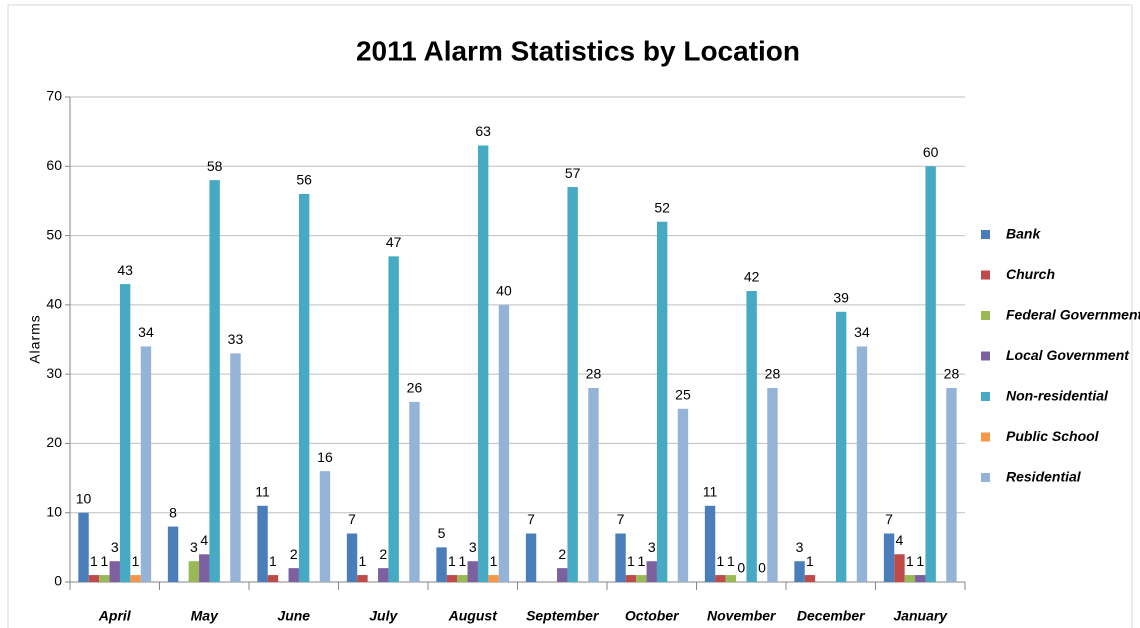  Describe the element at coordinates (125, 270) in the screenshot. I see `data-label: 43` at that location.